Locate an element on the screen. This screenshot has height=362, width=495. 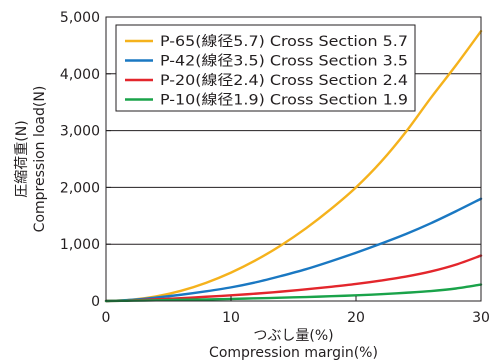
y-axis-label-en: Compression load(N) is located at coordinates (40, 159).